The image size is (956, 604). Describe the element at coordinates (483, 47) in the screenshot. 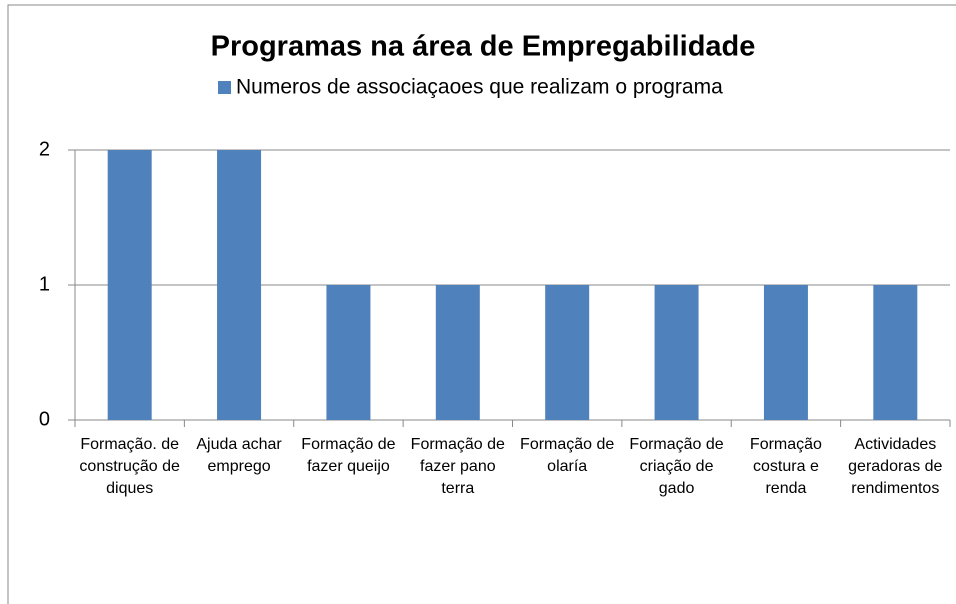

I see `chart-title: Programas na área de Empregabilidade` at that location.